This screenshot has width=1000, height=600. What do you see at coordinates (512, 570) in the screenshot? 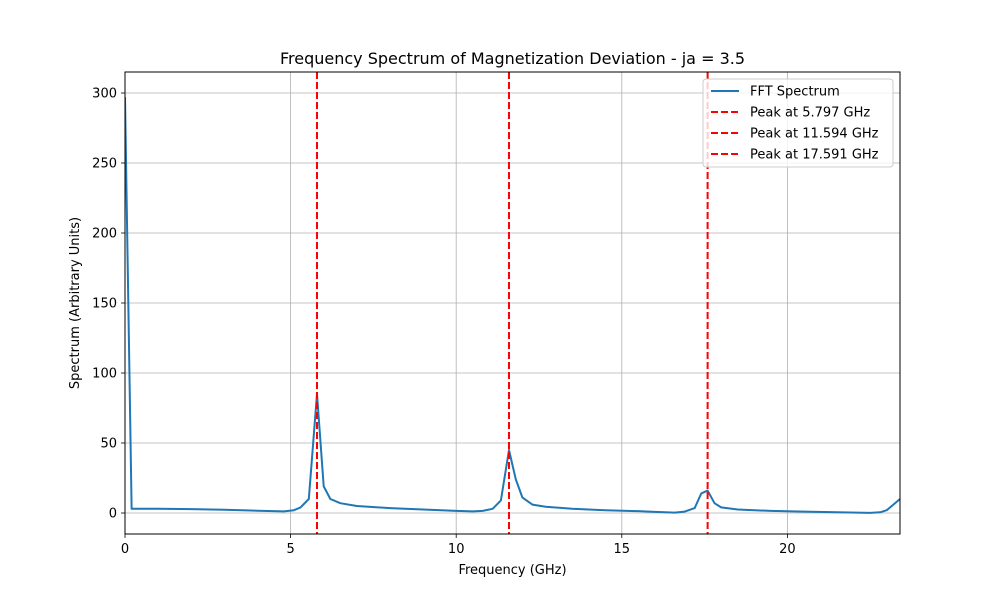
I see `x-axis-label: Frequency (GHz)` at bounding box center [512, 570].